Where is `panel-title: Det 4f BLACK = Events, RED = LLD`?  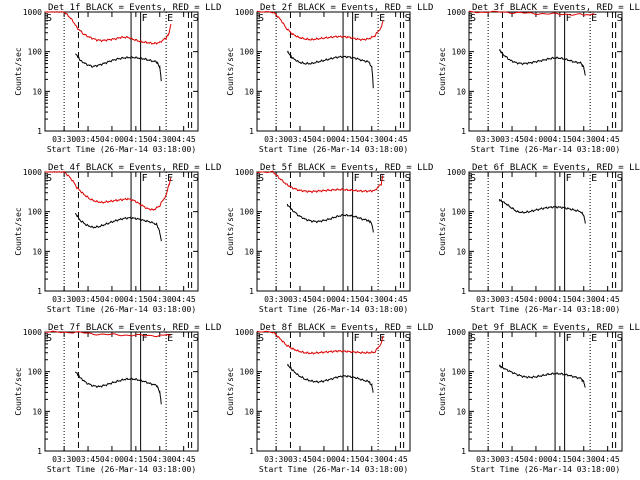
panel-title: Det 4f BLACK = Events, RED = LLD is located at coordinates (134, 168).